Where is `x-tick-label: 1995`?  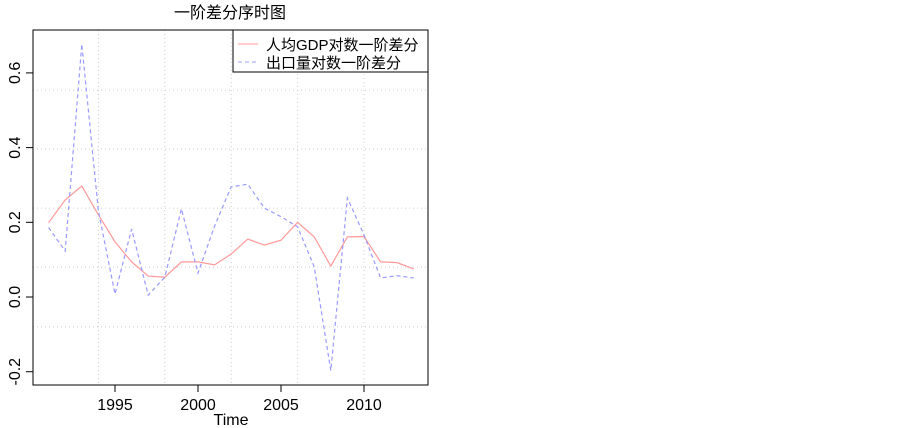 x-tick-label: 1995 is located at coordinates (115, 405).